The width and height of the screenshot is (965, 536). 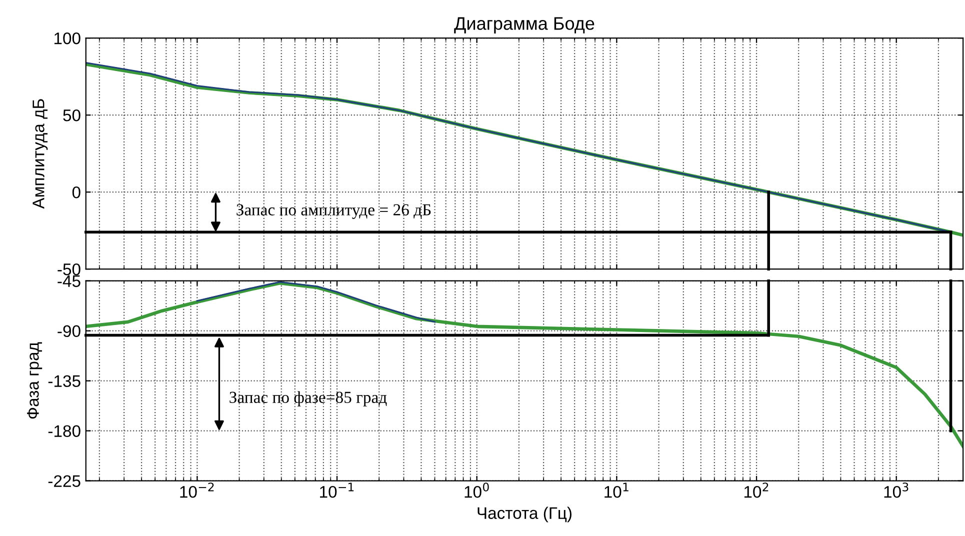 I want to click on y-tick-label: -90, so click(x=69, y=331).